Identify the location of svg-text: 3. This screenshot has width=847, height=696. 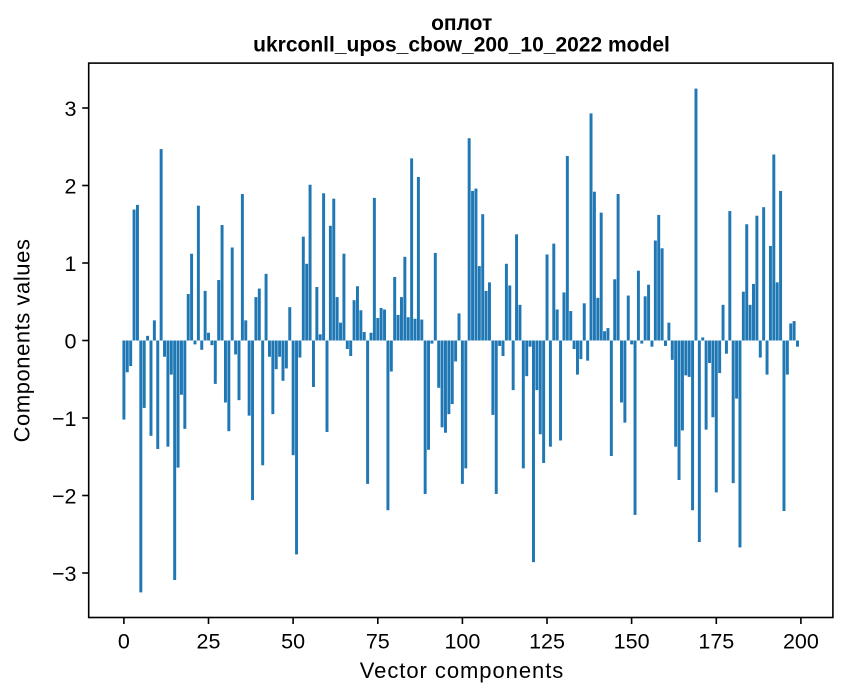
(71, 109).